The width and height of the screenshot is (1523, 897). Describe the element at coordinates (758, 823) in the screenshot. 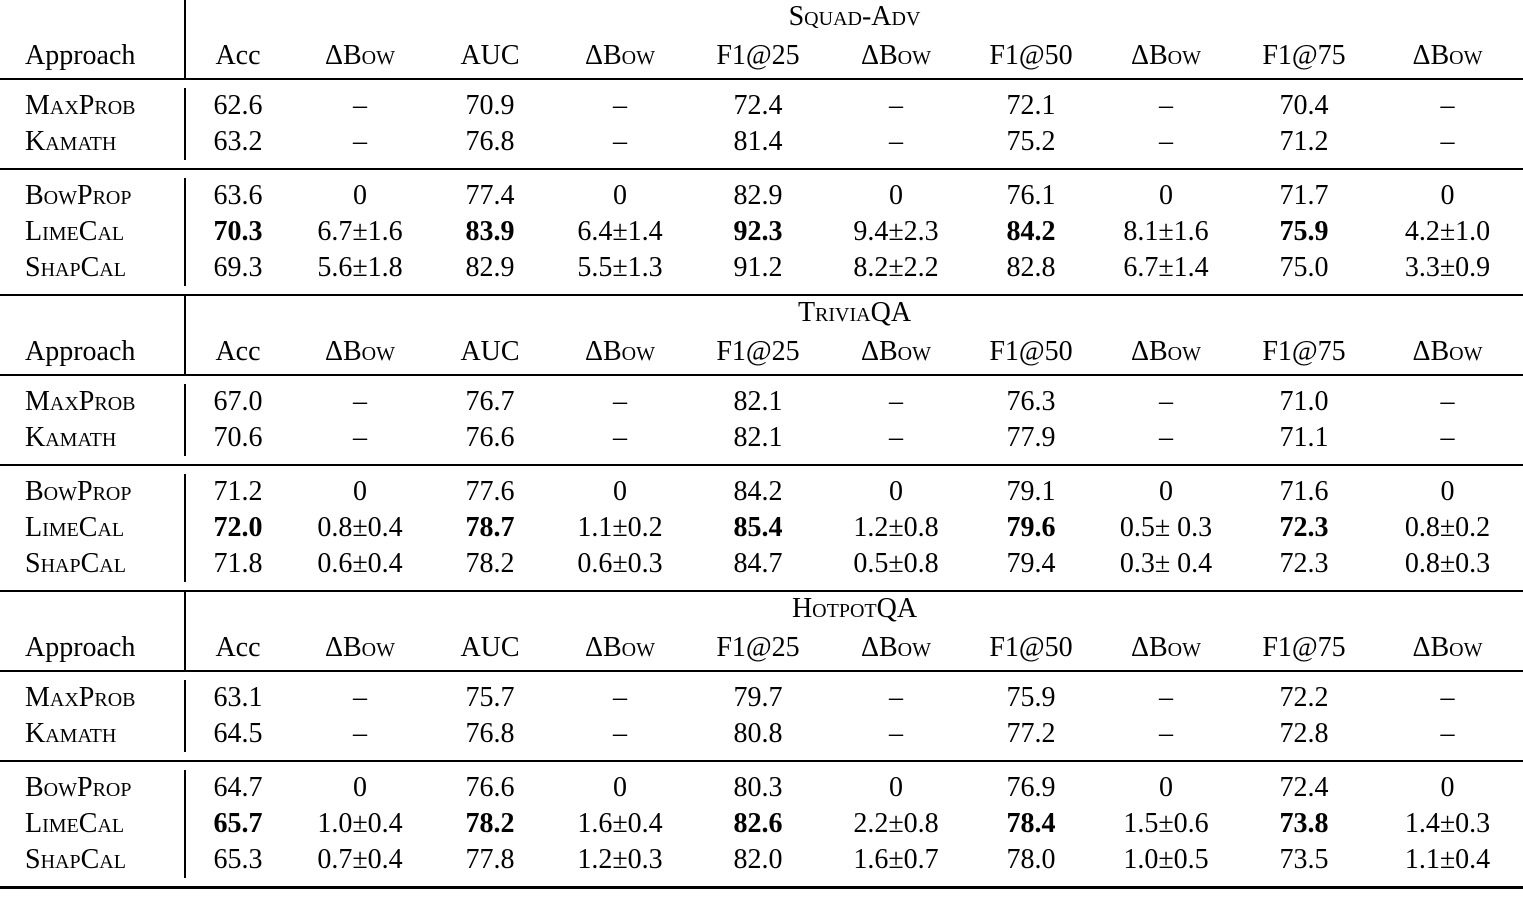

I see `metric-value: 82.6` at that location.